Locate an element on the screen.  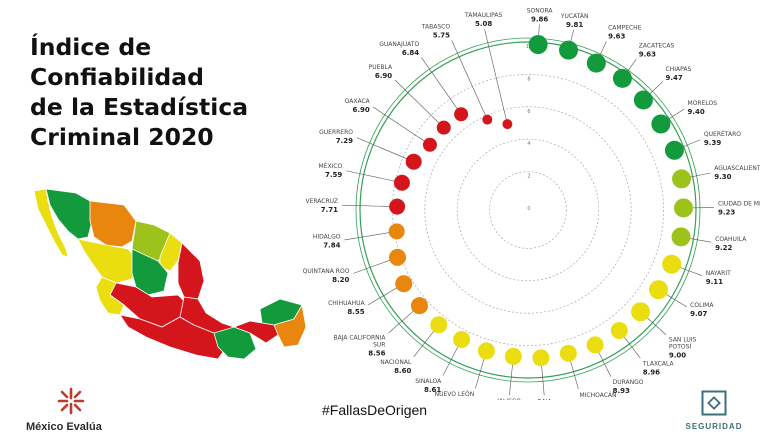
map-region-zacatecas-slp is located at coordinates (150, 272).